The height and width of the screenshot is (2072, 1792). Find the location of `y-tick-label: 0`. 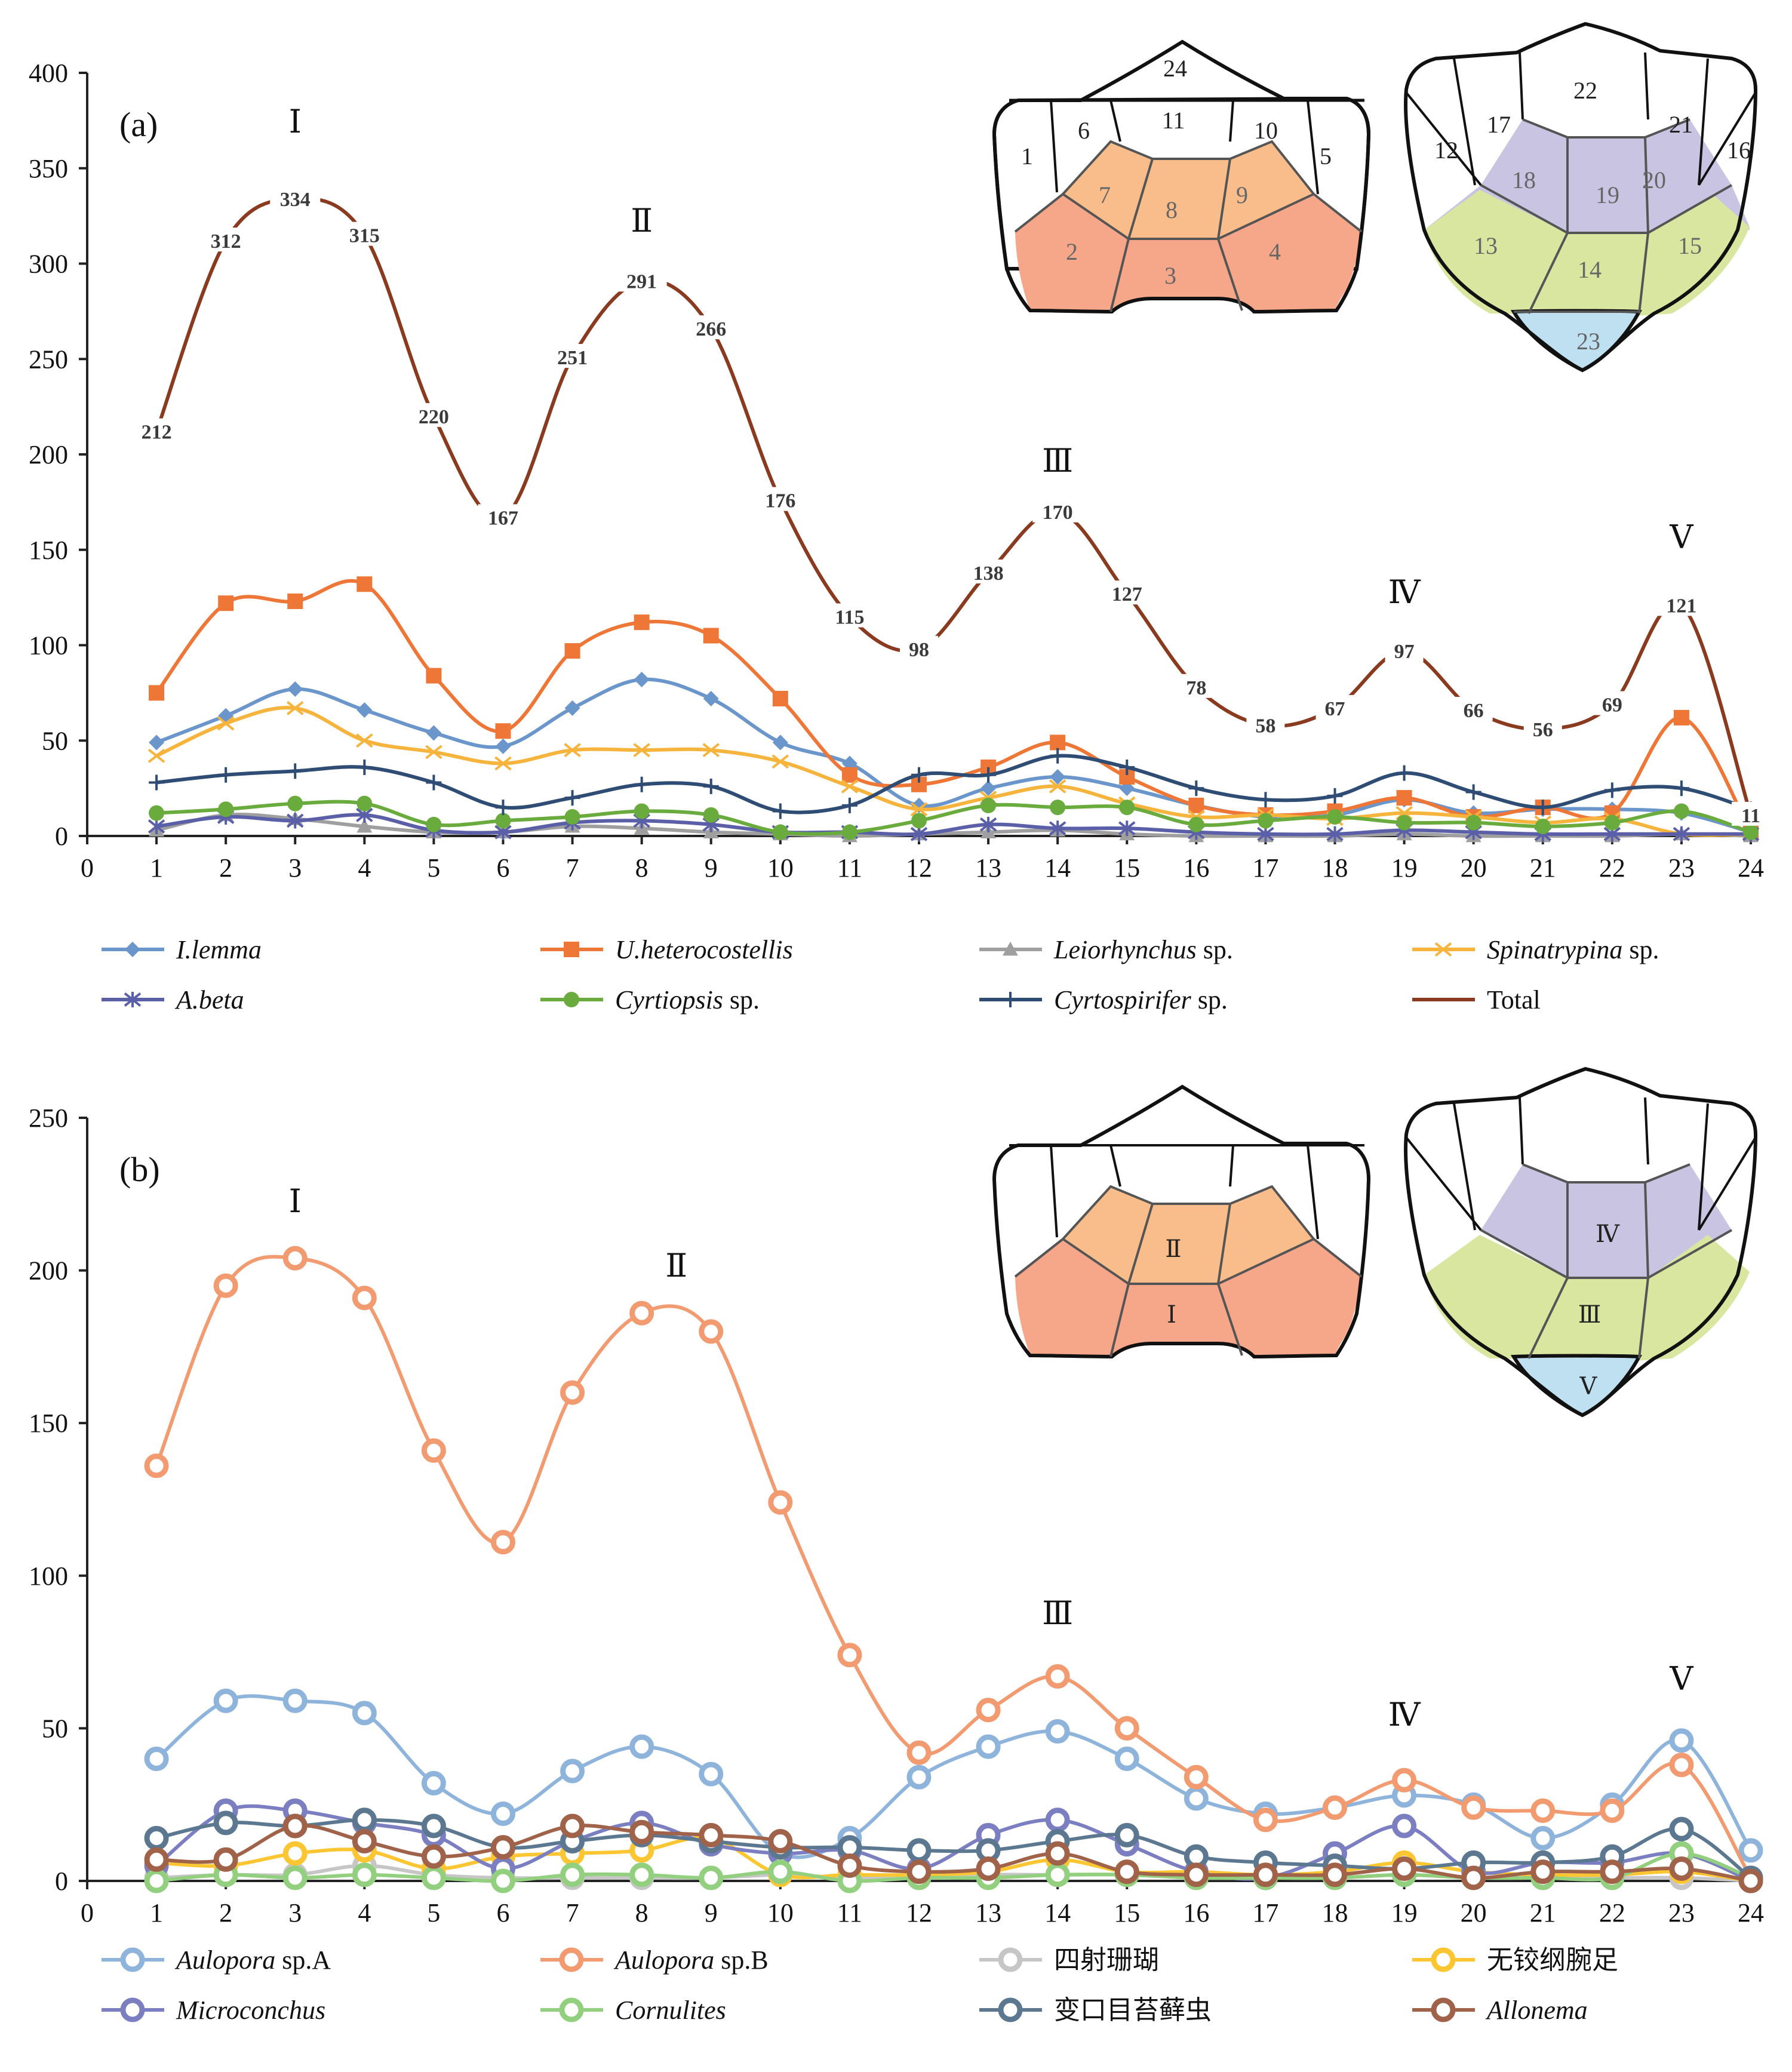

y-tick-label: 0 is located at coordinates (61, 836).